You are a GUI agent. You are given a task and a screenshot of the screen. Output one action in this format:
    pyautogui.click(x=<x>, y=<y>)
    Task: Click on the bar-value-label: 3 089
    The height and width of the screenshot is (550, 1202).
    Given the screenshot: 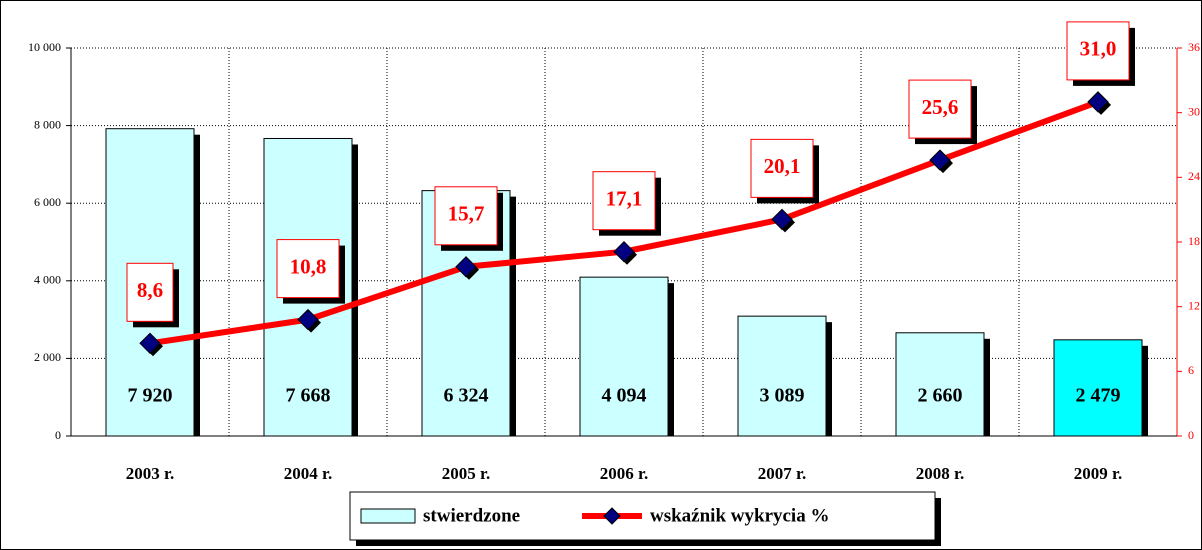 What is the action you would take?
    pyautogui.click(x=782, y=396)
    